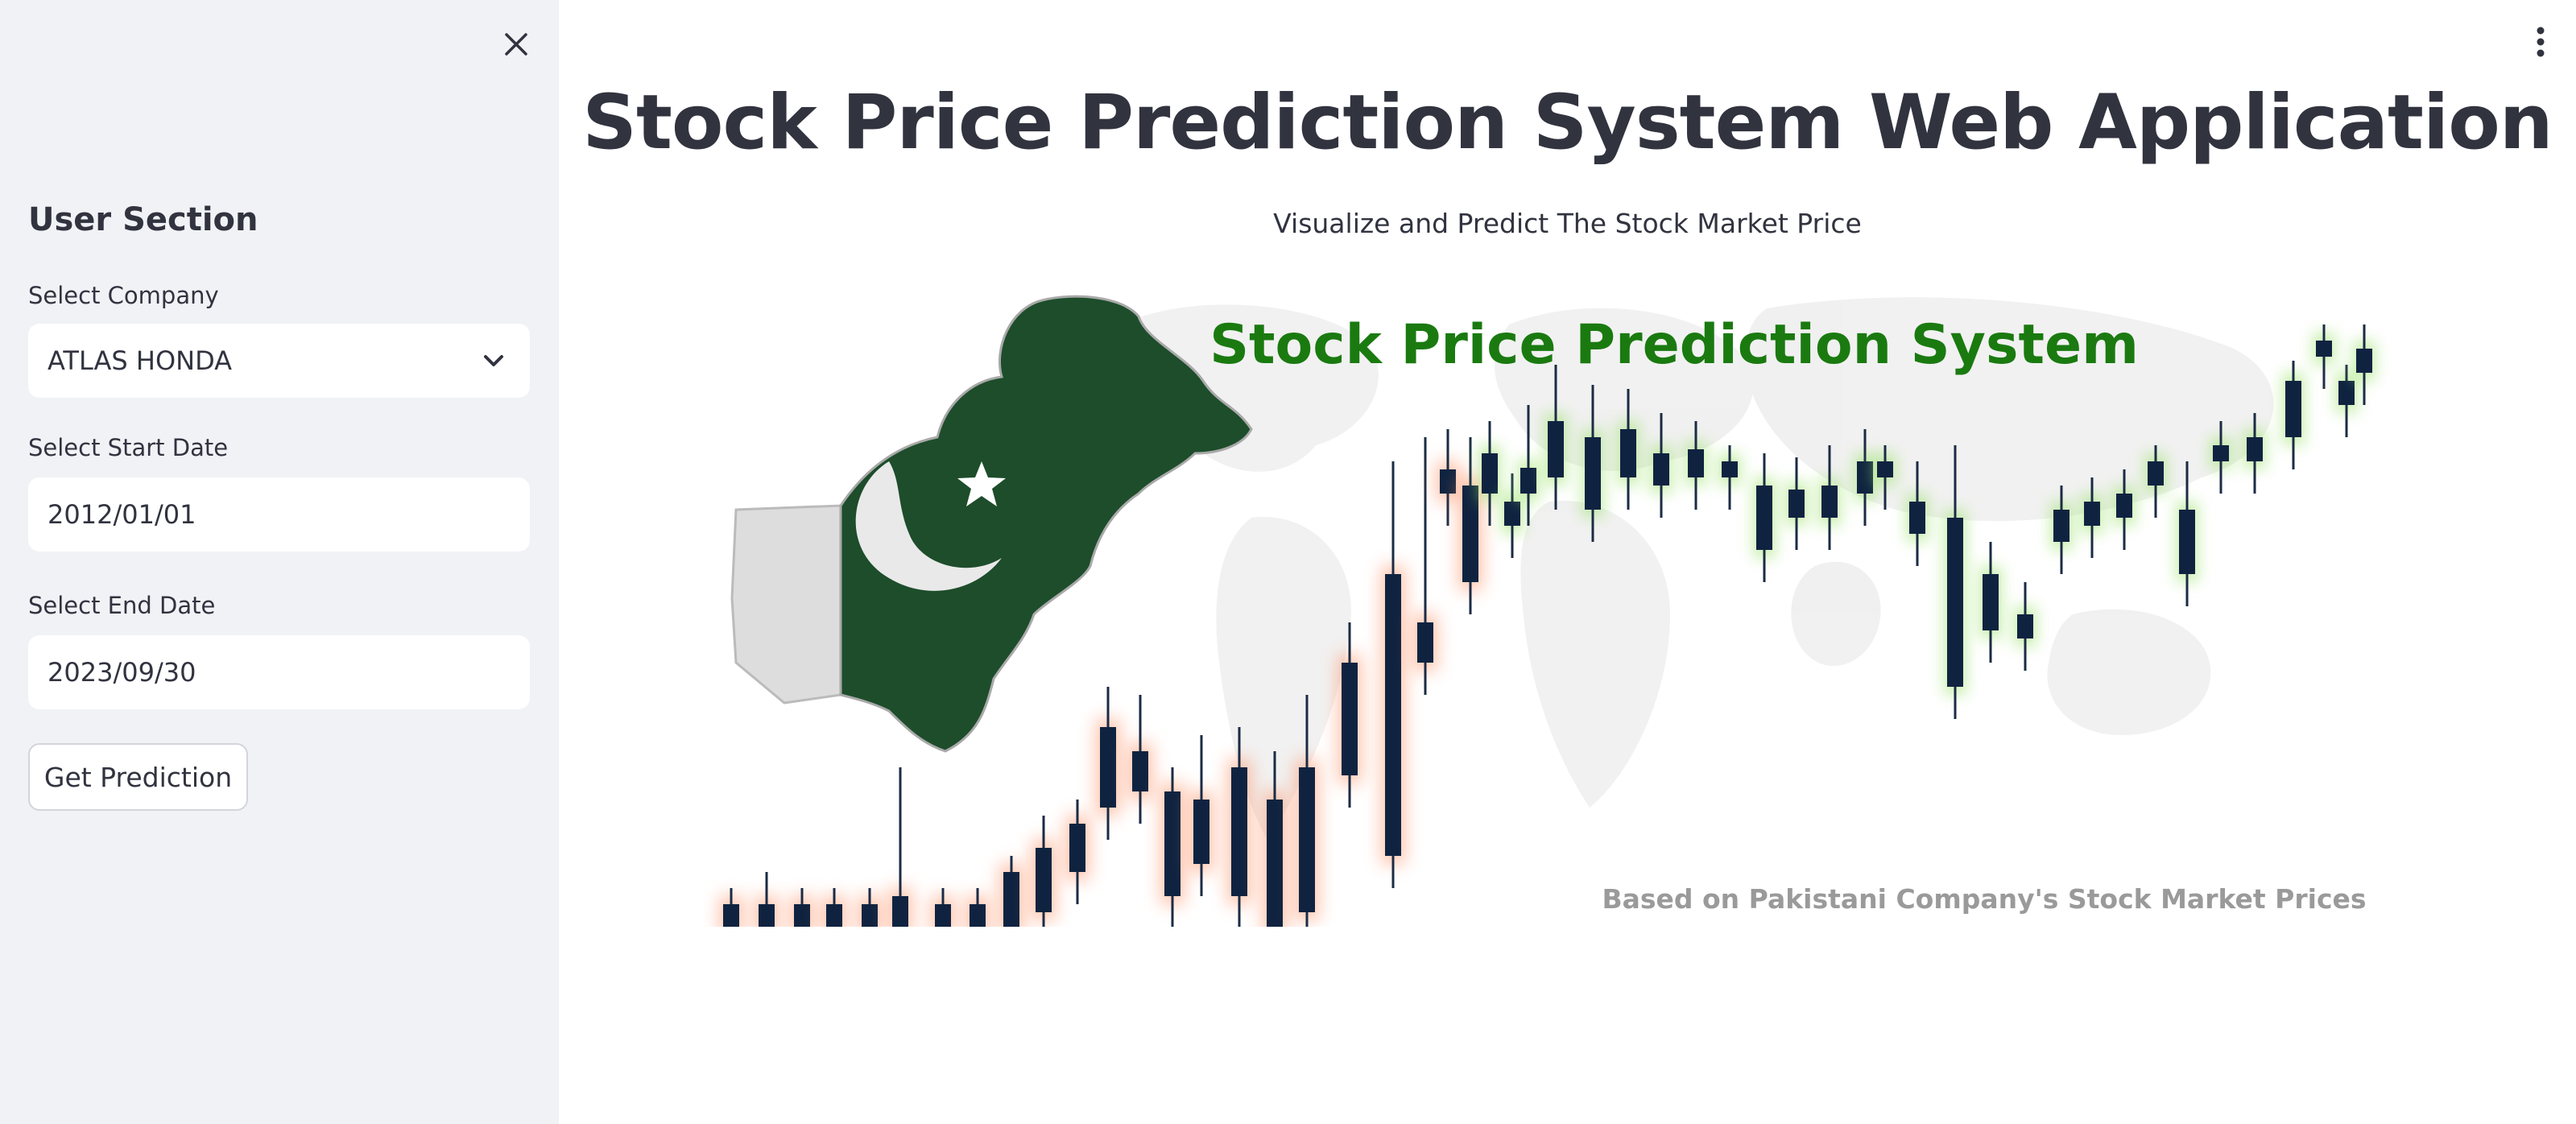 This screenshot has height=1124, width=2576. I want to click on start-date-label: Select Start Date, so click(128, 448).